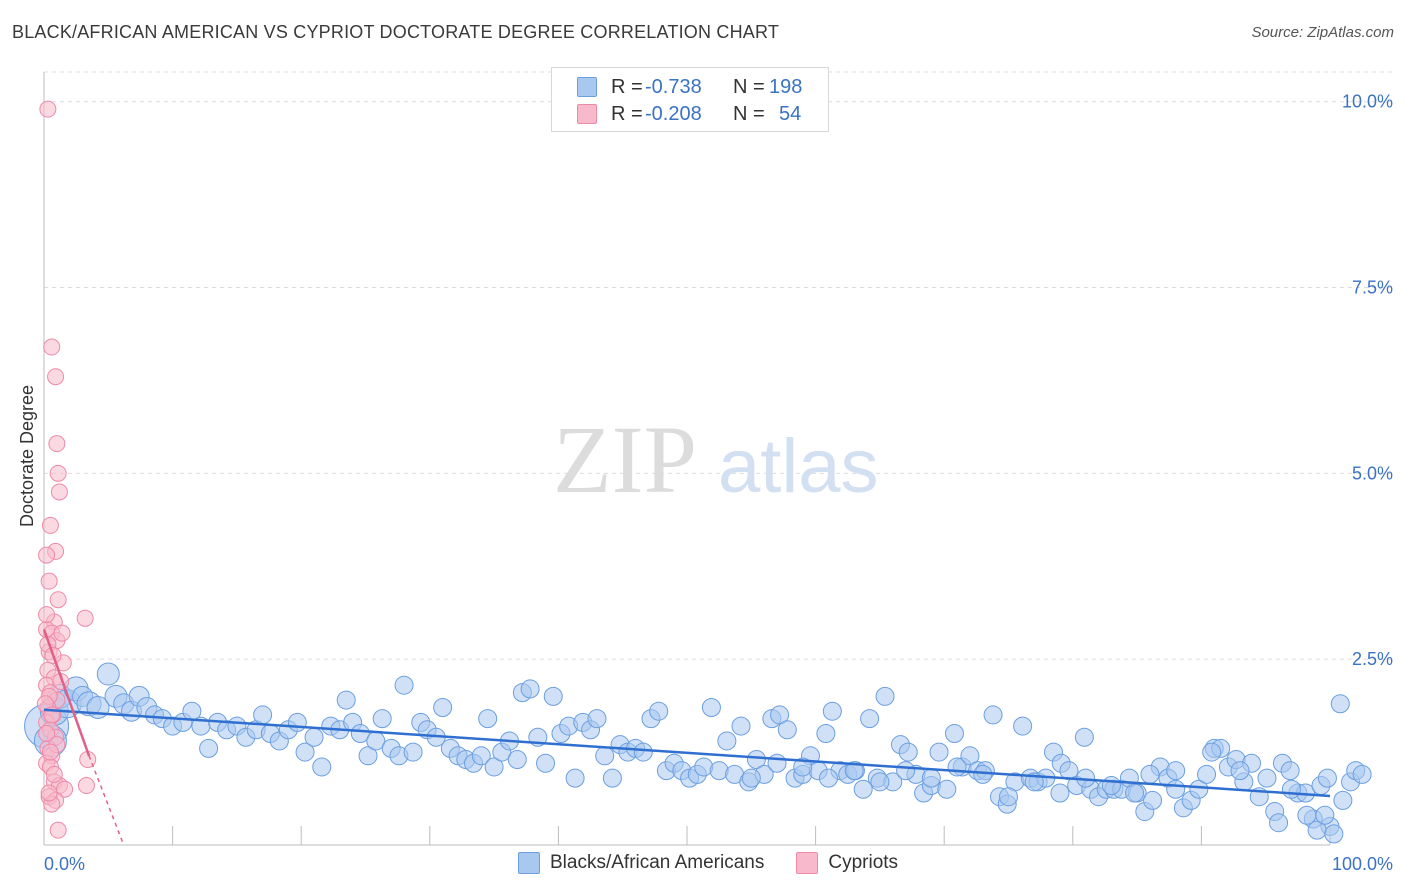  I want to click on legend-swatch-cypriots, so click(807, 863).